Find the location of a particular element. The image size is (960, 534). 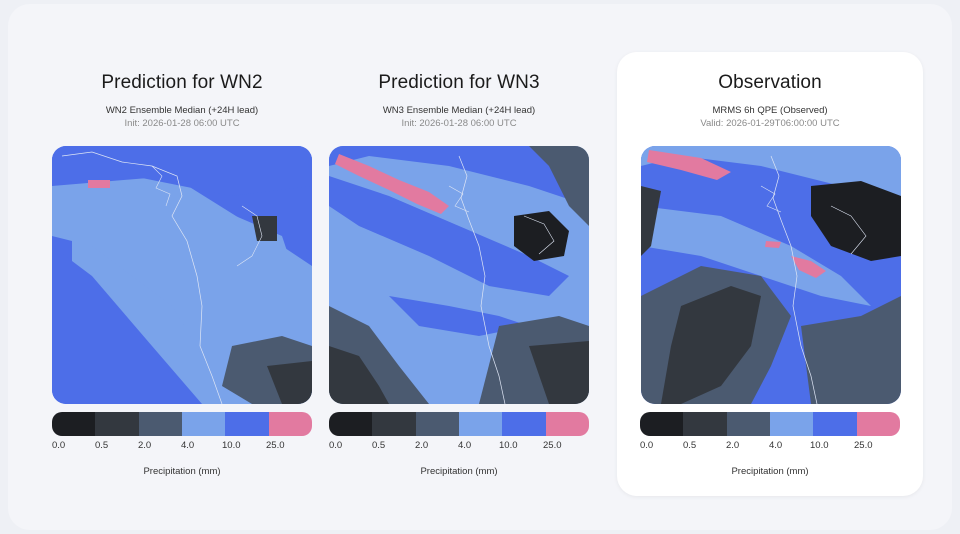

dry-area-west is located at coordinates (651, 221).